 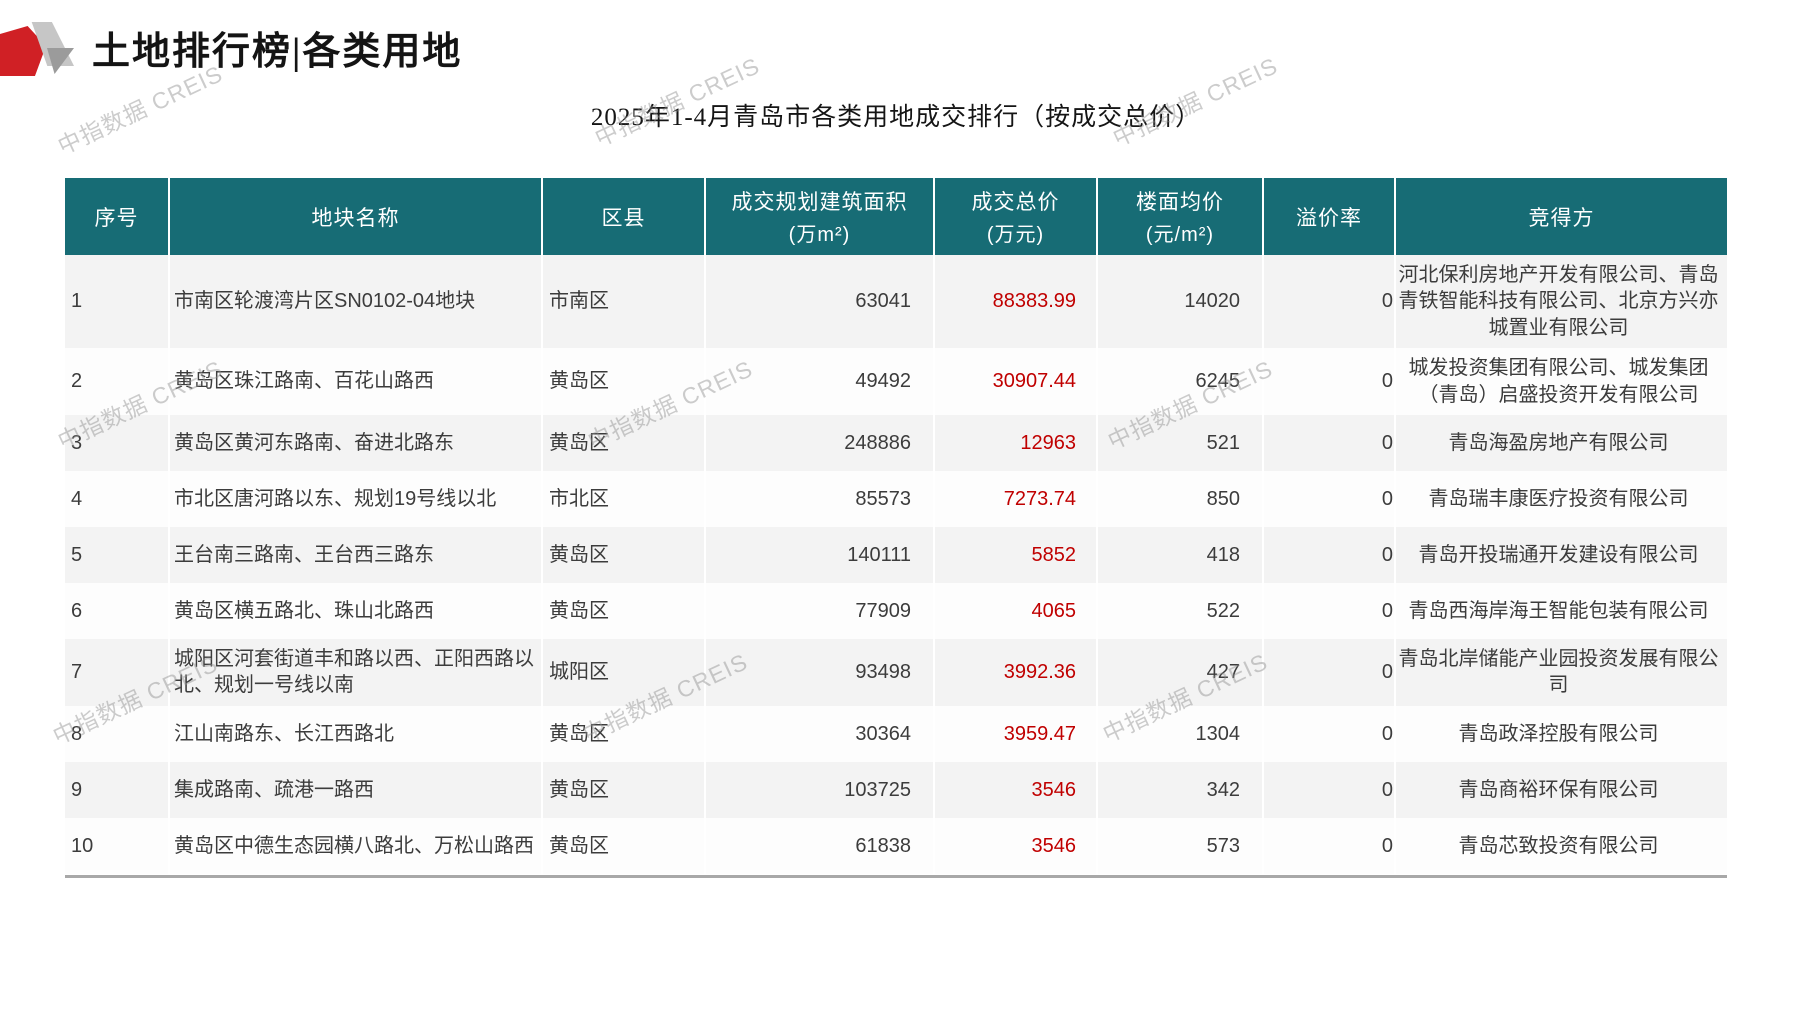 What do you see at coordinates (1180, 845) in the screenshot?
I see `cell-floor_price: 573` at bounding box center [1180, 845].